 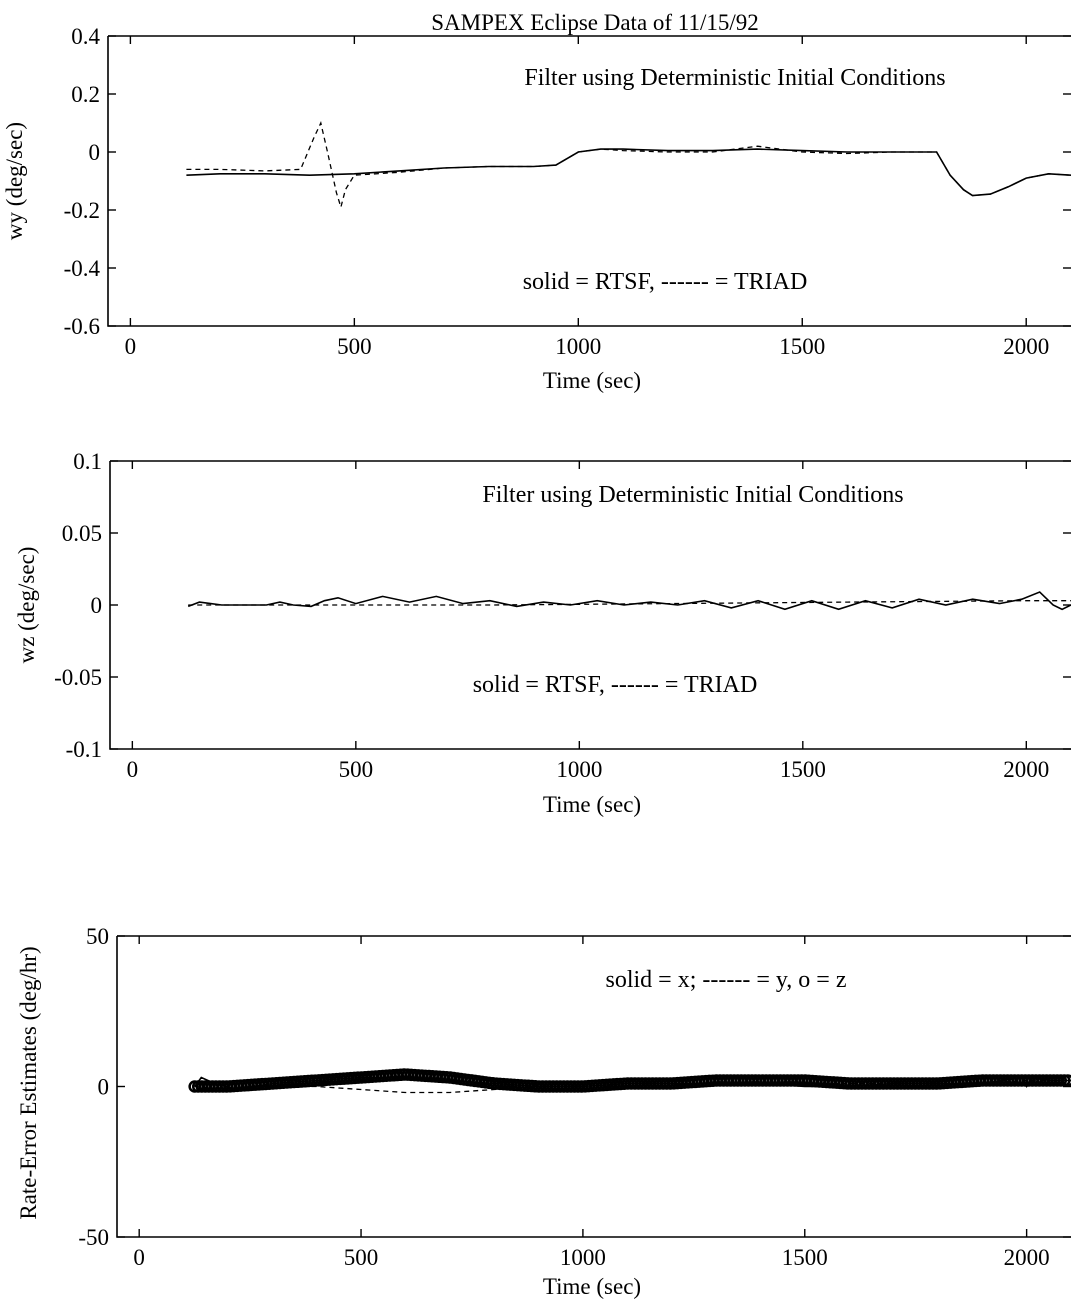 I want to click on y-tick-label: 0.1, so click(x=87, y=461).